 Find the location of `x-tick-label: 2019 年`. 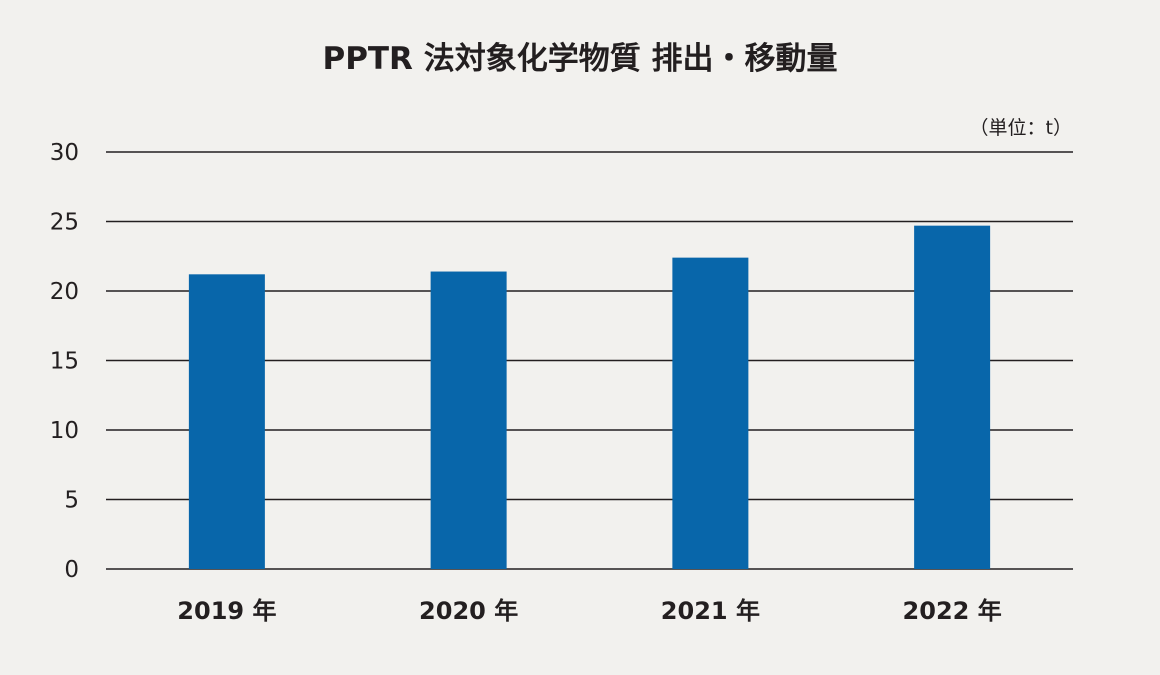

x-tick-label: 2019 年 is located at coordinates (226, 611).